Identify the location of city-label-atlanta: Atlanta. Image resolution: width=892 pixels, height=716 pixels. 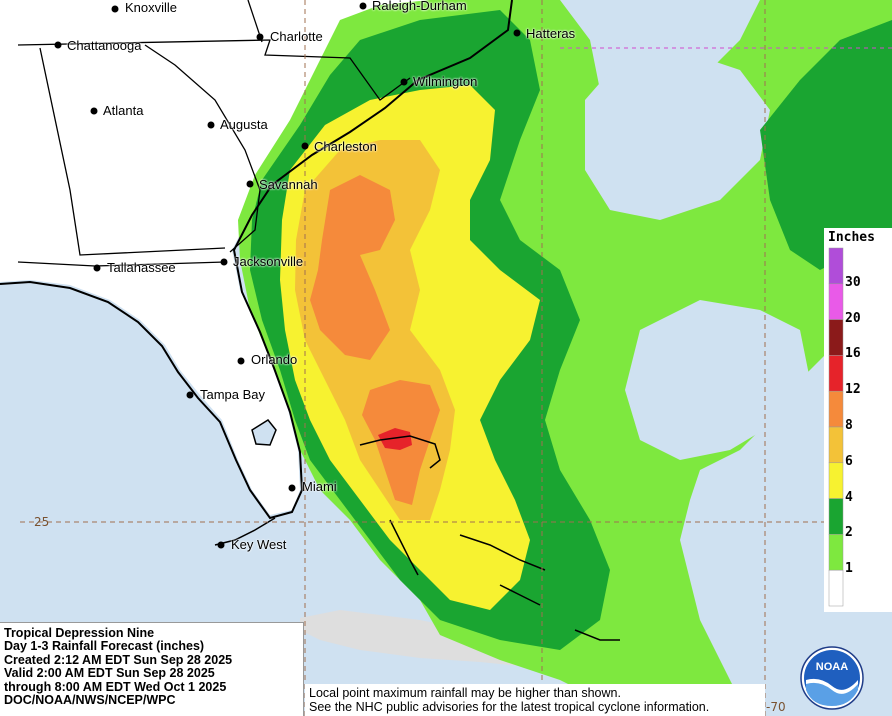
(123, 110).